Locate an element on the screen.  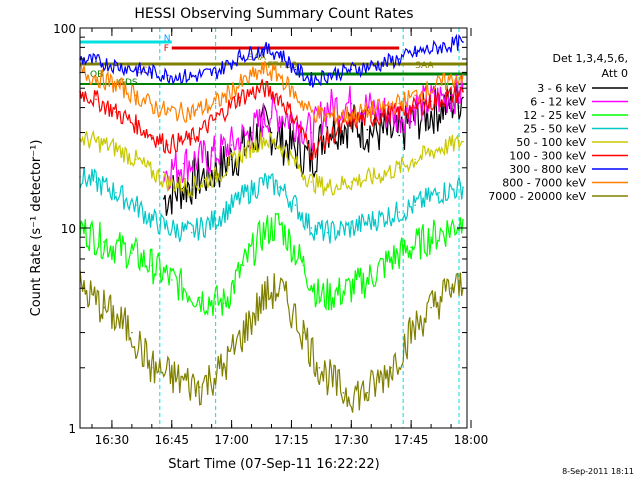
series-2-line is located at coordinates (313, 132).